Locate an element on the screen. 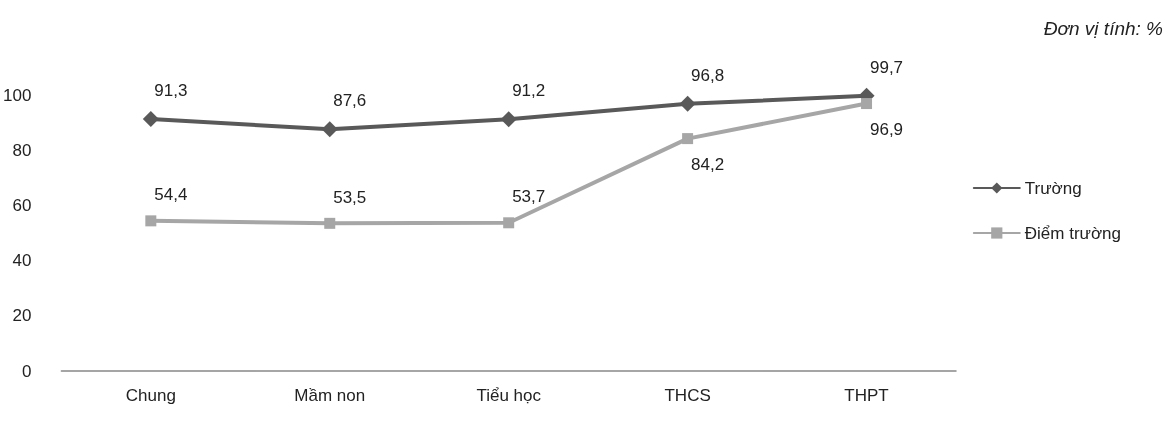  data-label: 84,2 is located at coordinates (708, 165).